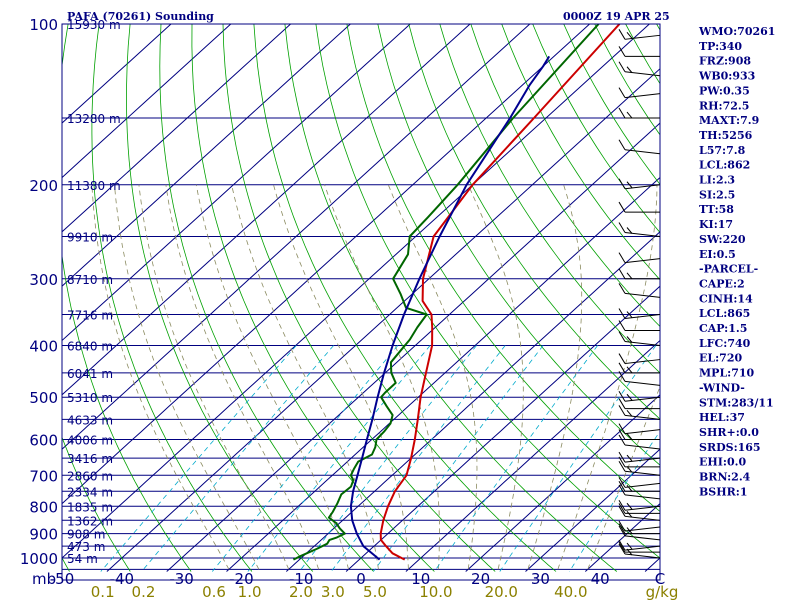 This screenshot has height=600, width=800. I want to click on index-entry: CAP:1.5, so click(723, 328).